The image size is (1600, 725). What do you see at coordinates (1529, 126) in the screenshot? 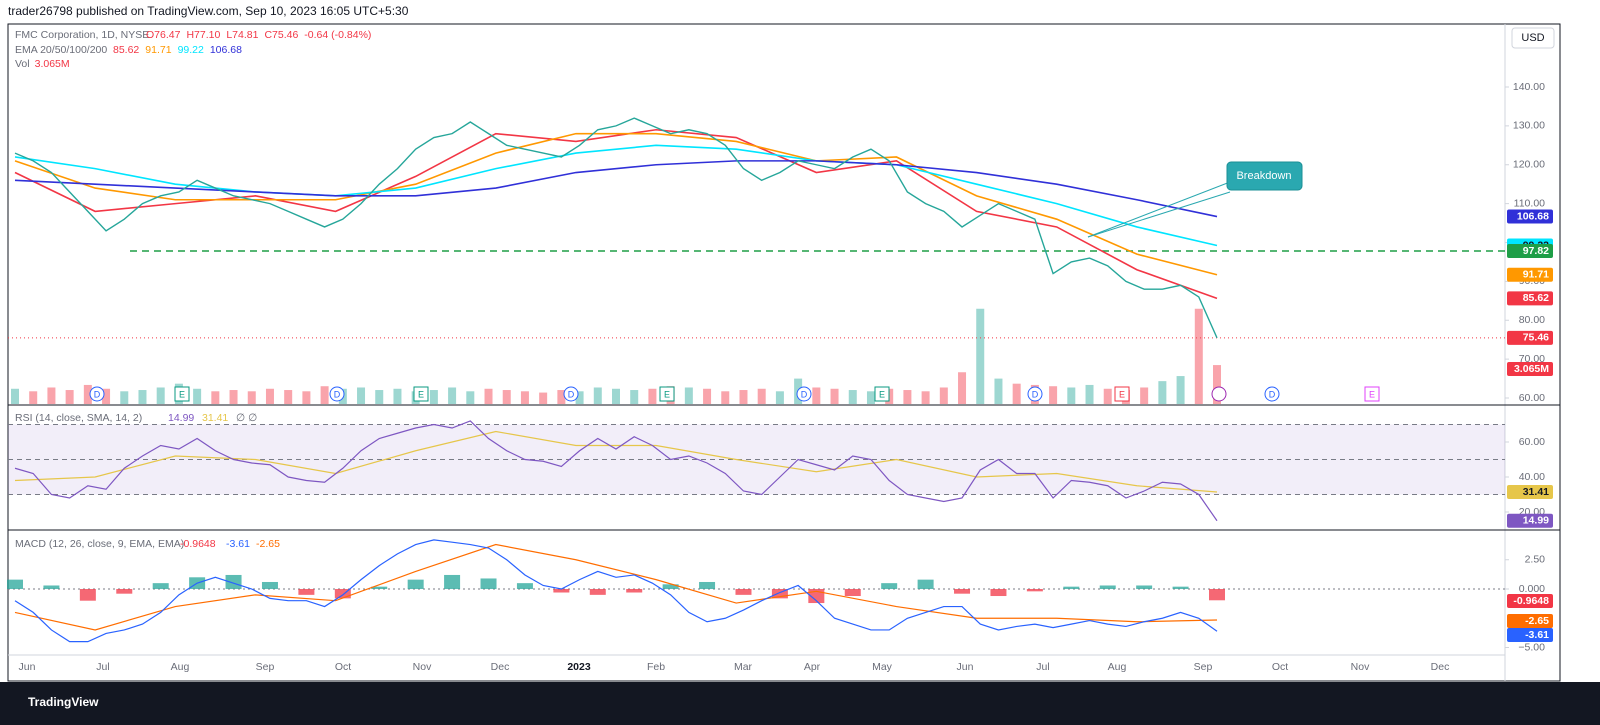
I see `y-tick-label: 130.00` at bounding box center [1529, 126].